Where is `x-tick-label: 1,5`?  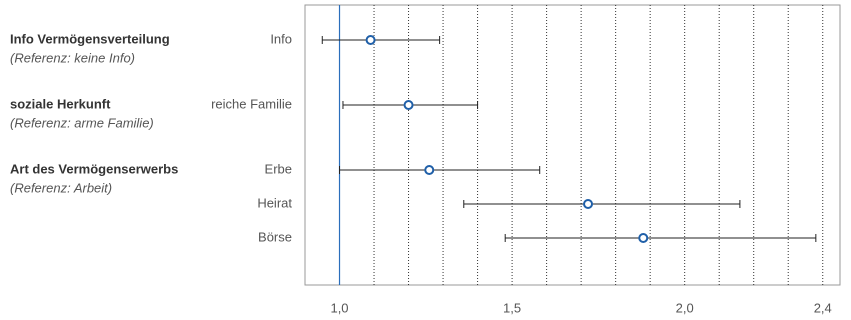
x-tick-label: 1,5 is located at coordinates (512, 307).